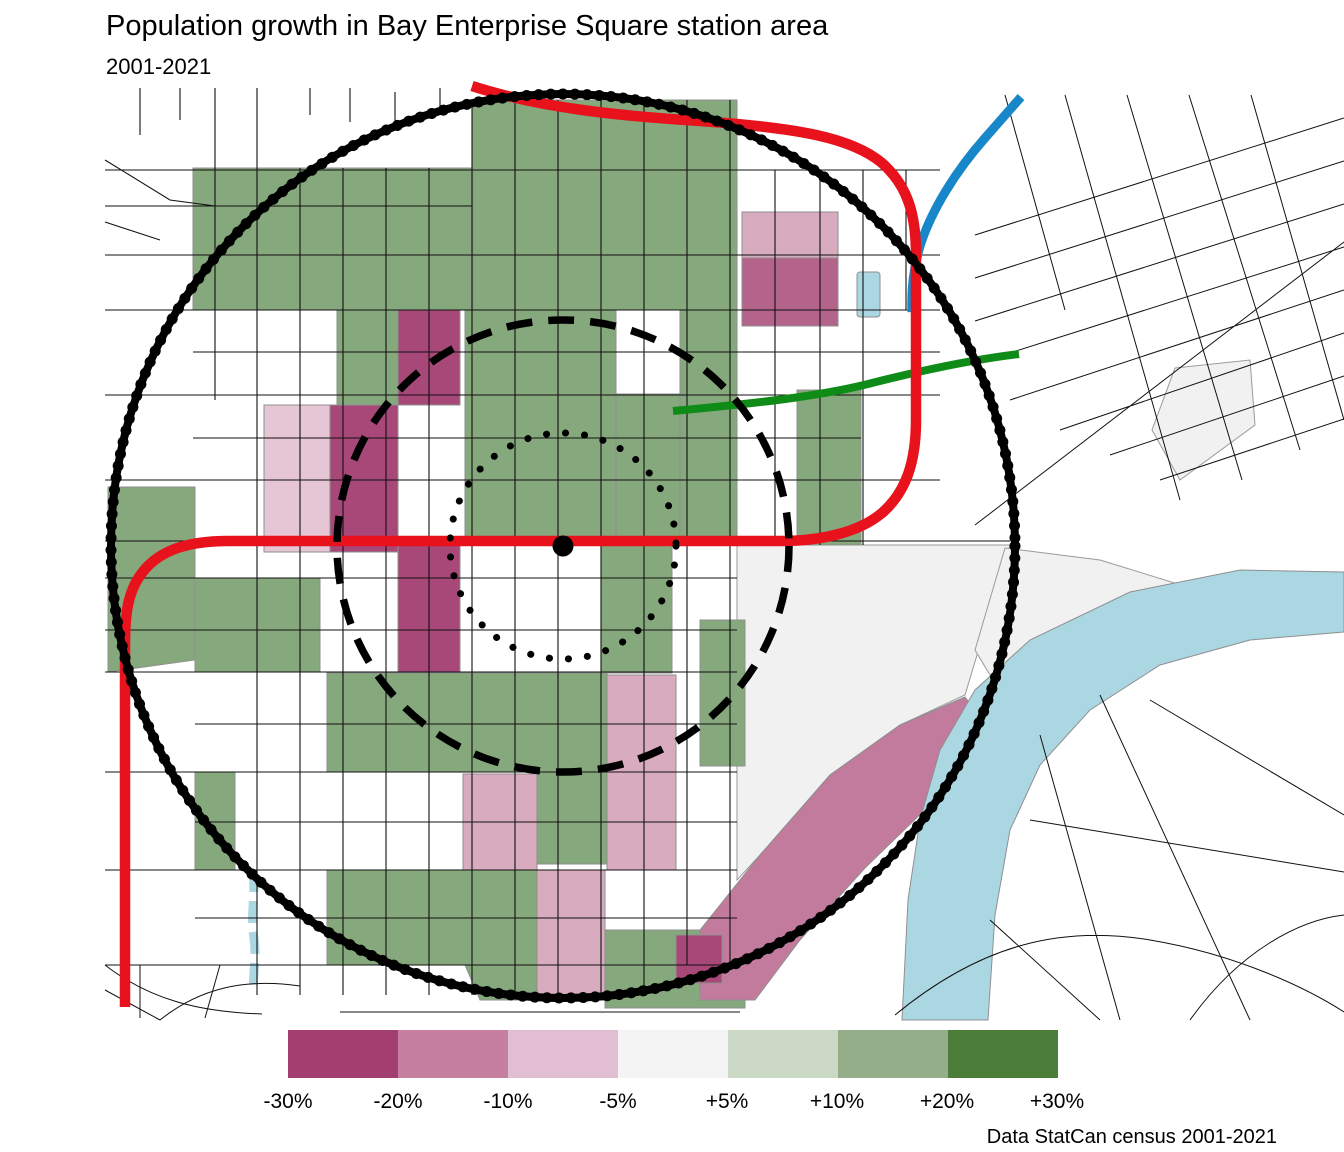 The image size is (1344, 1152). What do you see at coordinates (727, 1101) in the screenshot?
I see `legend-label: +5%` at bounding box center [727, 1101].